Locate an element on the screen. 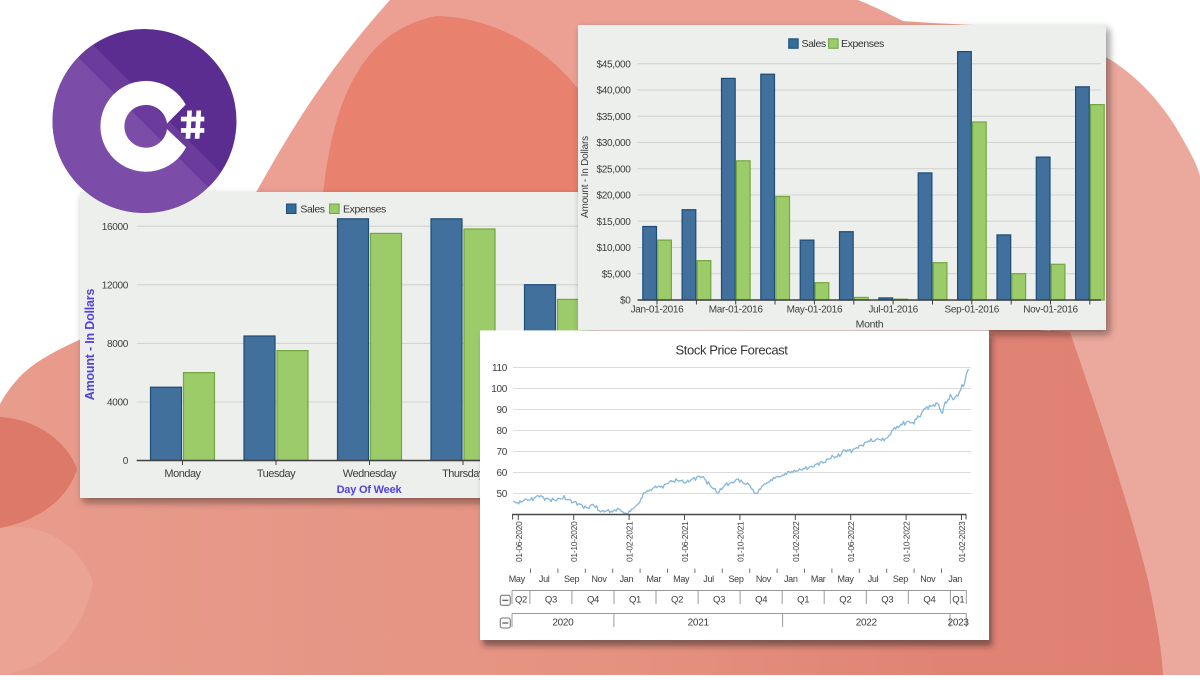 Image resolution: width=1200 pixels, height=680 pixels. svg-text: Wednesday is located at coordinates (370, 474).